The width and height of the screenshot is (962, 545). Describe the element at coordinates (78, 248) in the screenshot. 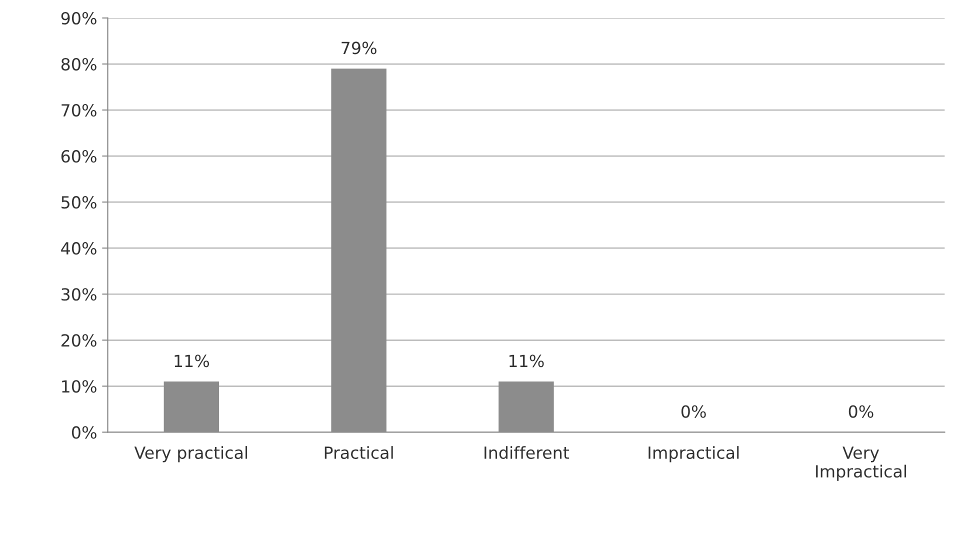

I see `y-tick-label: 40%` at that location.